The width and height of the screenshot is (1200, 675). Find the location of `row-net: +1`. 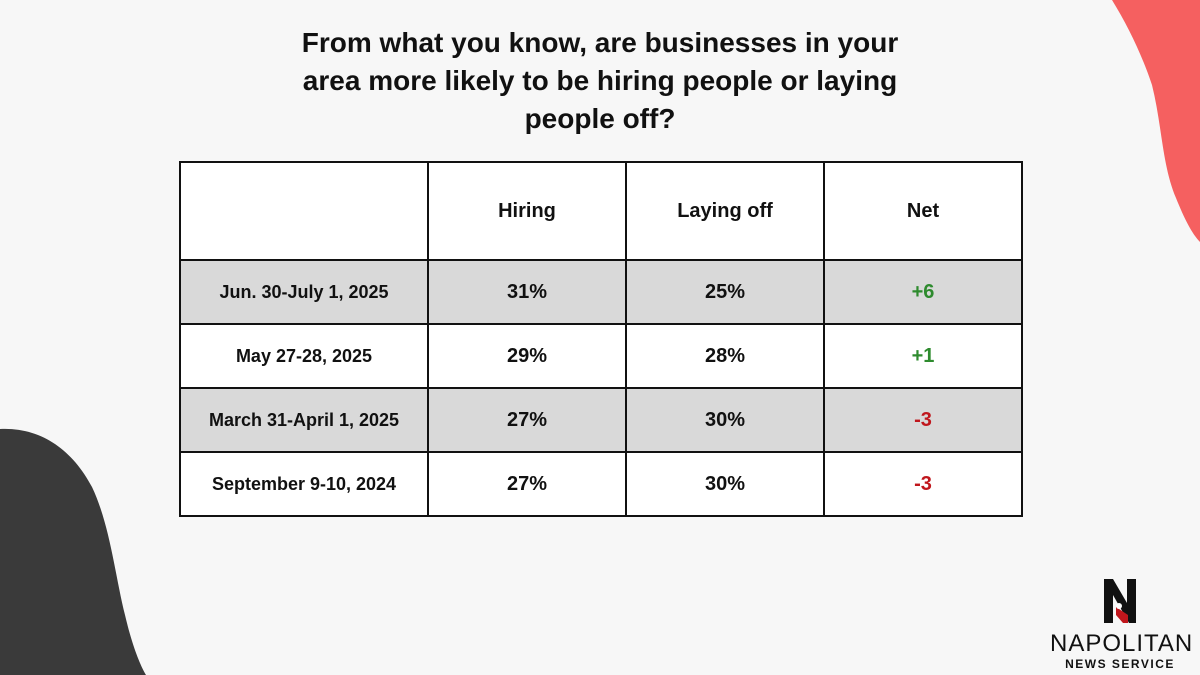

row-net: +1 is located at coordinates (923, 356).